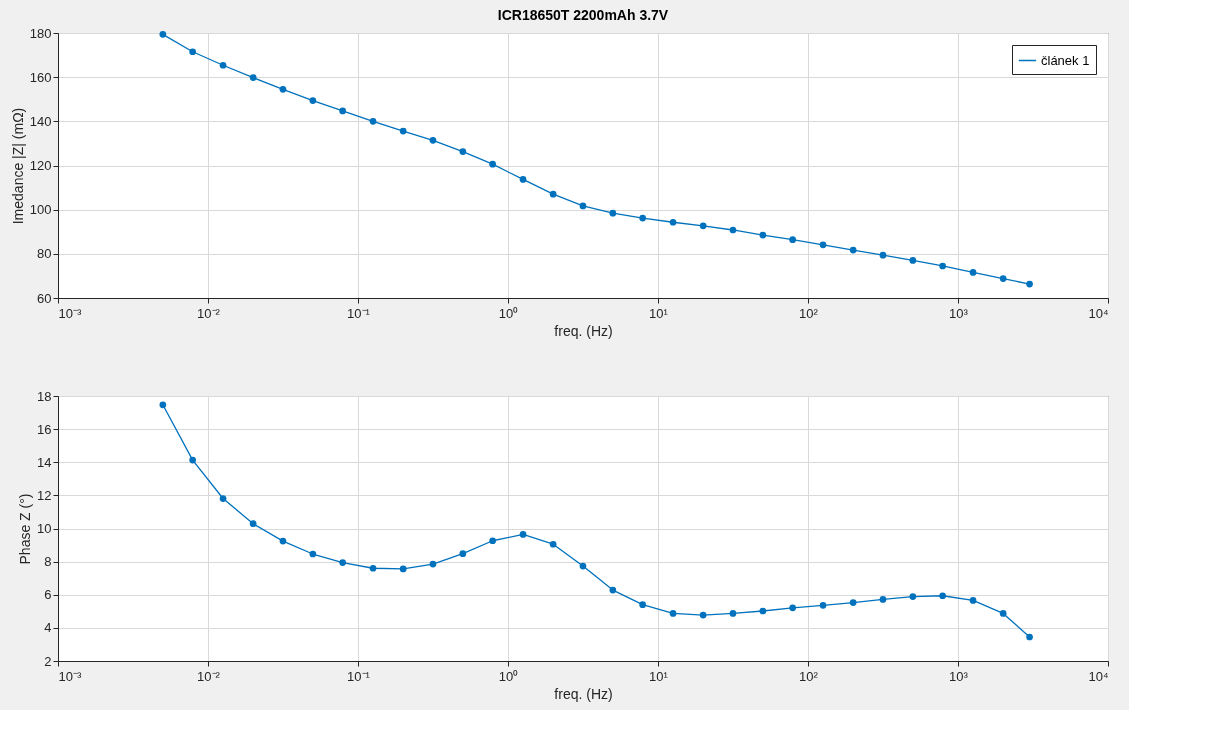  What do you see at coordinates (40, 210) in the screenshot?
I see `y-tick-label: 100` at bounding box center [40, 210].